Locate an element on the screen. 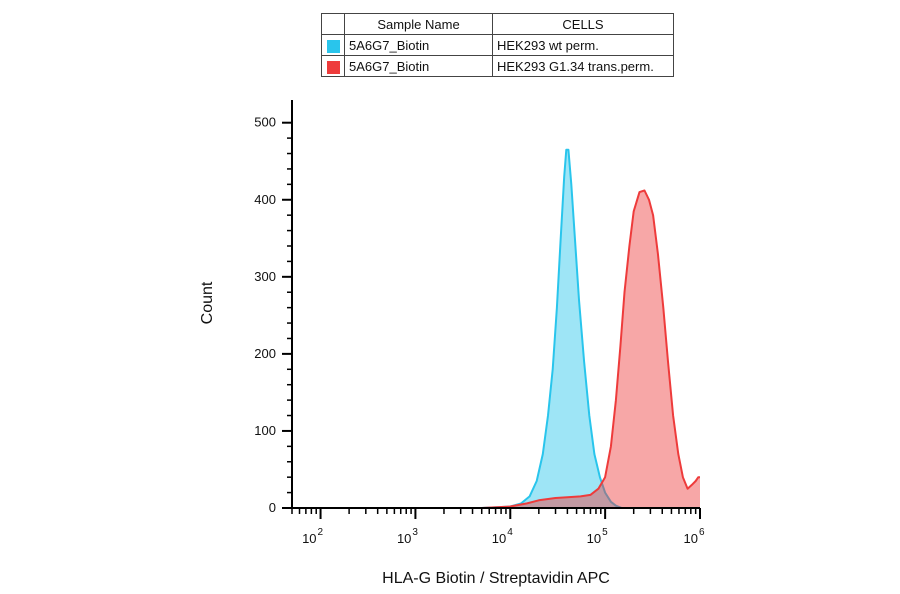 This screenshot has height=594, width=900. y-tick-label: 0 is located at coordinates (272, 507).